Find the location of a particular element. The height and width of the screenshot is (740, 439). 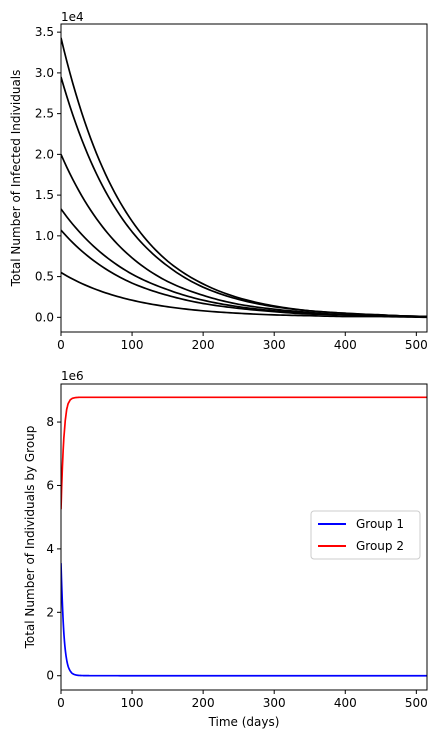

infected-y-tick-label: 1.5 is located at coordinates (44, 195).